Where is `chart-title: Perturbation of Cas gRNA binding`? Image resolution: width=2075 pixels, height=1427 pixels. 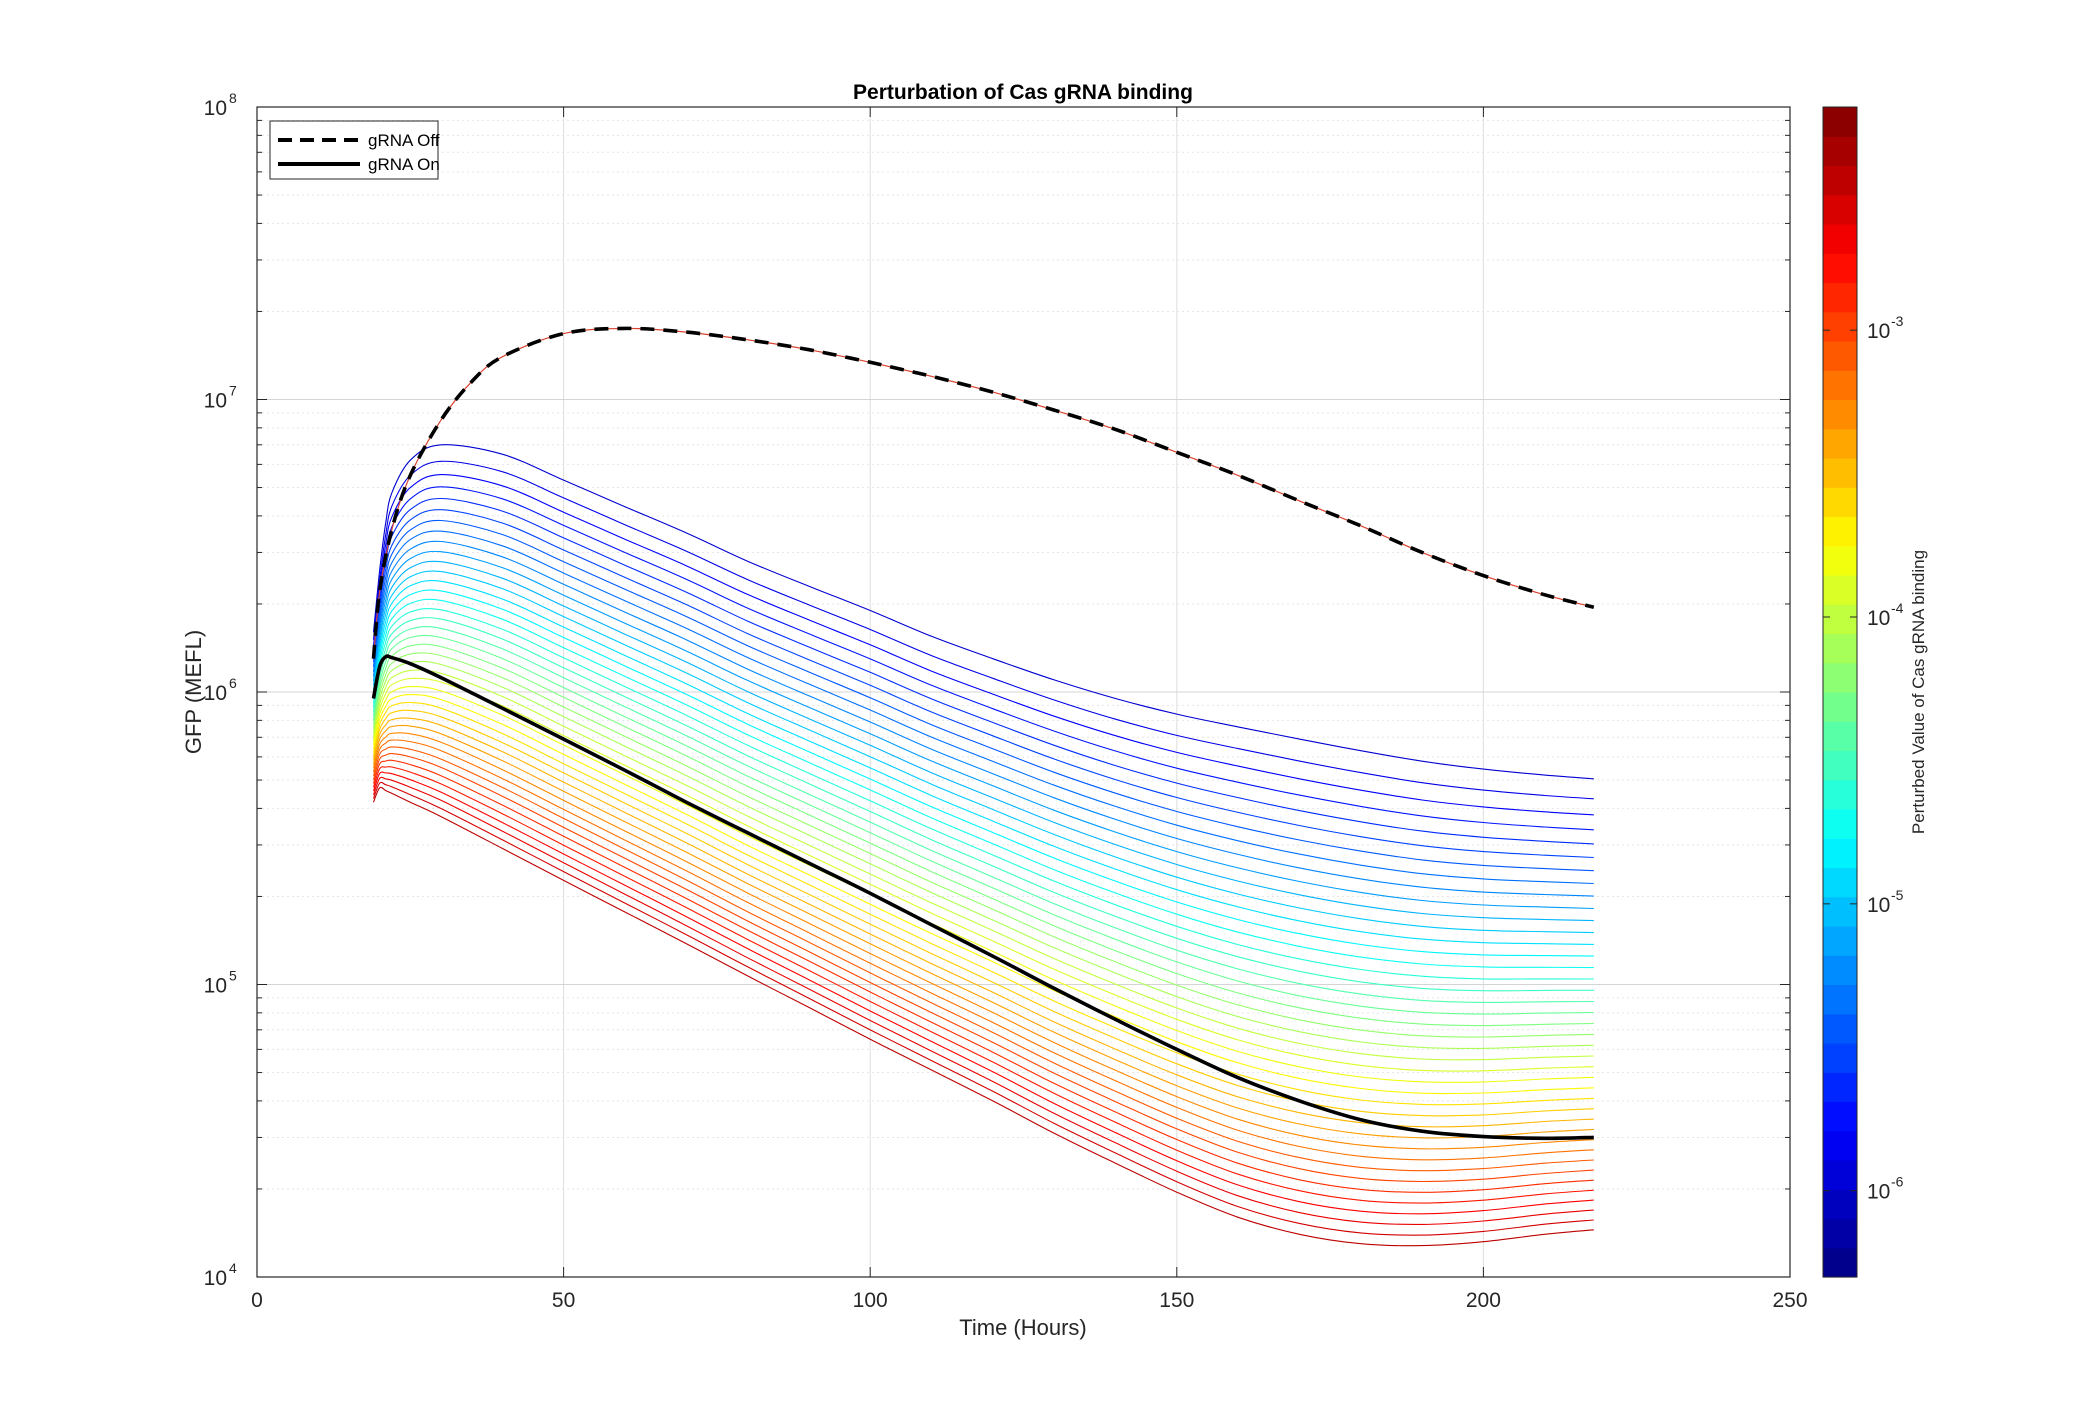 chart-title: Perturbation of Cas gRNA binding is located at coordinates (1023, 92).